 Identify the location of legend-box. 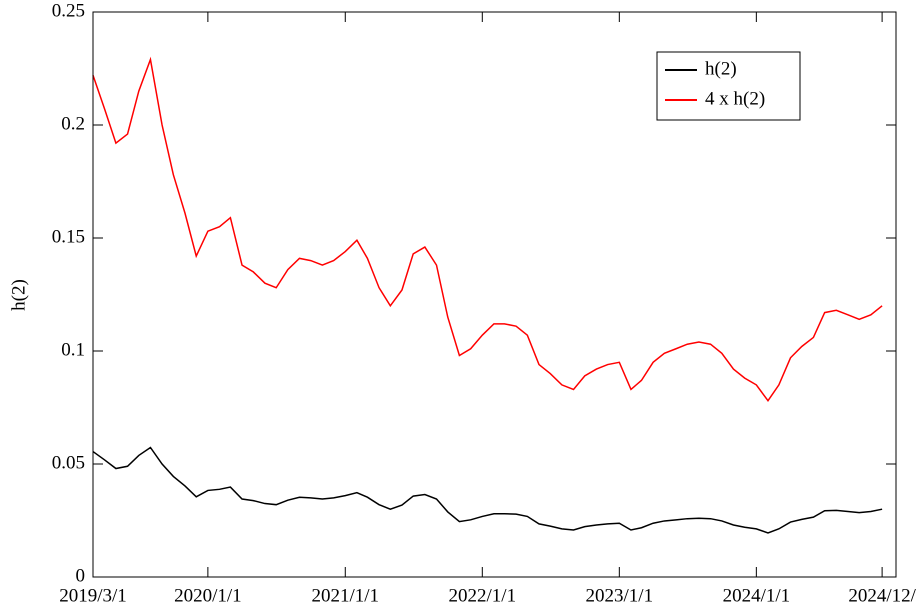
(728, 86).